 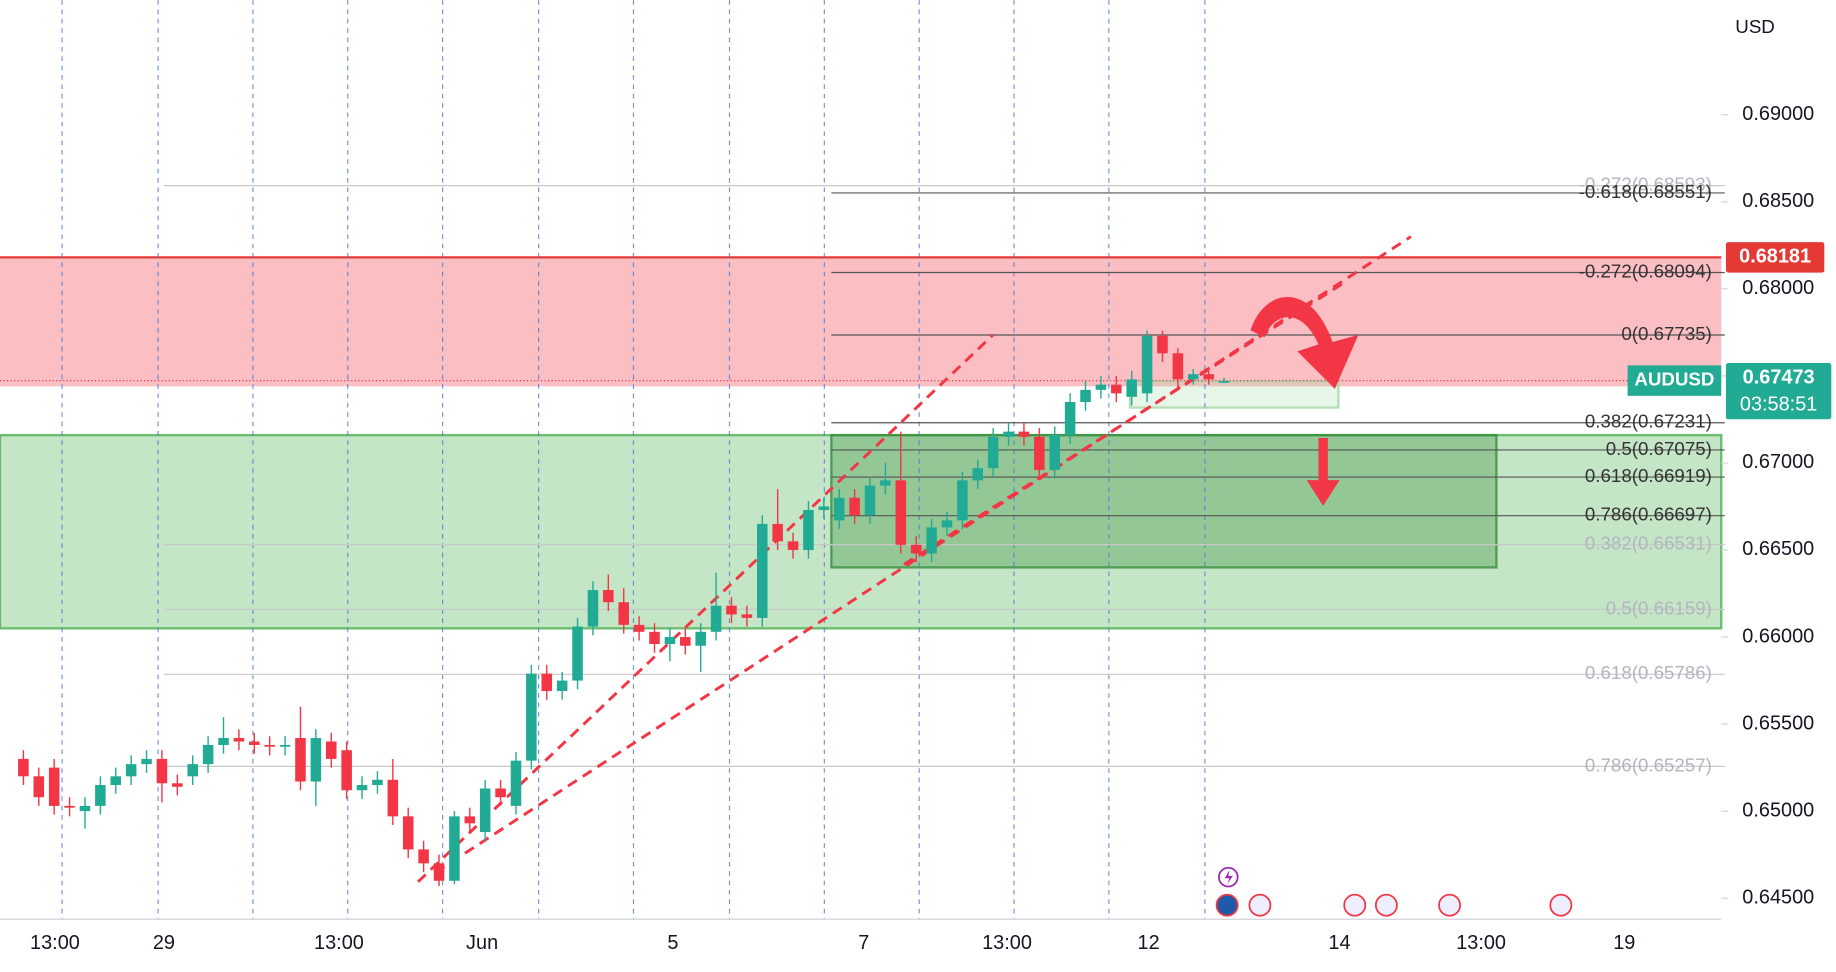 I want to click on y-tick-label: 0.66000, so click(x=1778, y=636).